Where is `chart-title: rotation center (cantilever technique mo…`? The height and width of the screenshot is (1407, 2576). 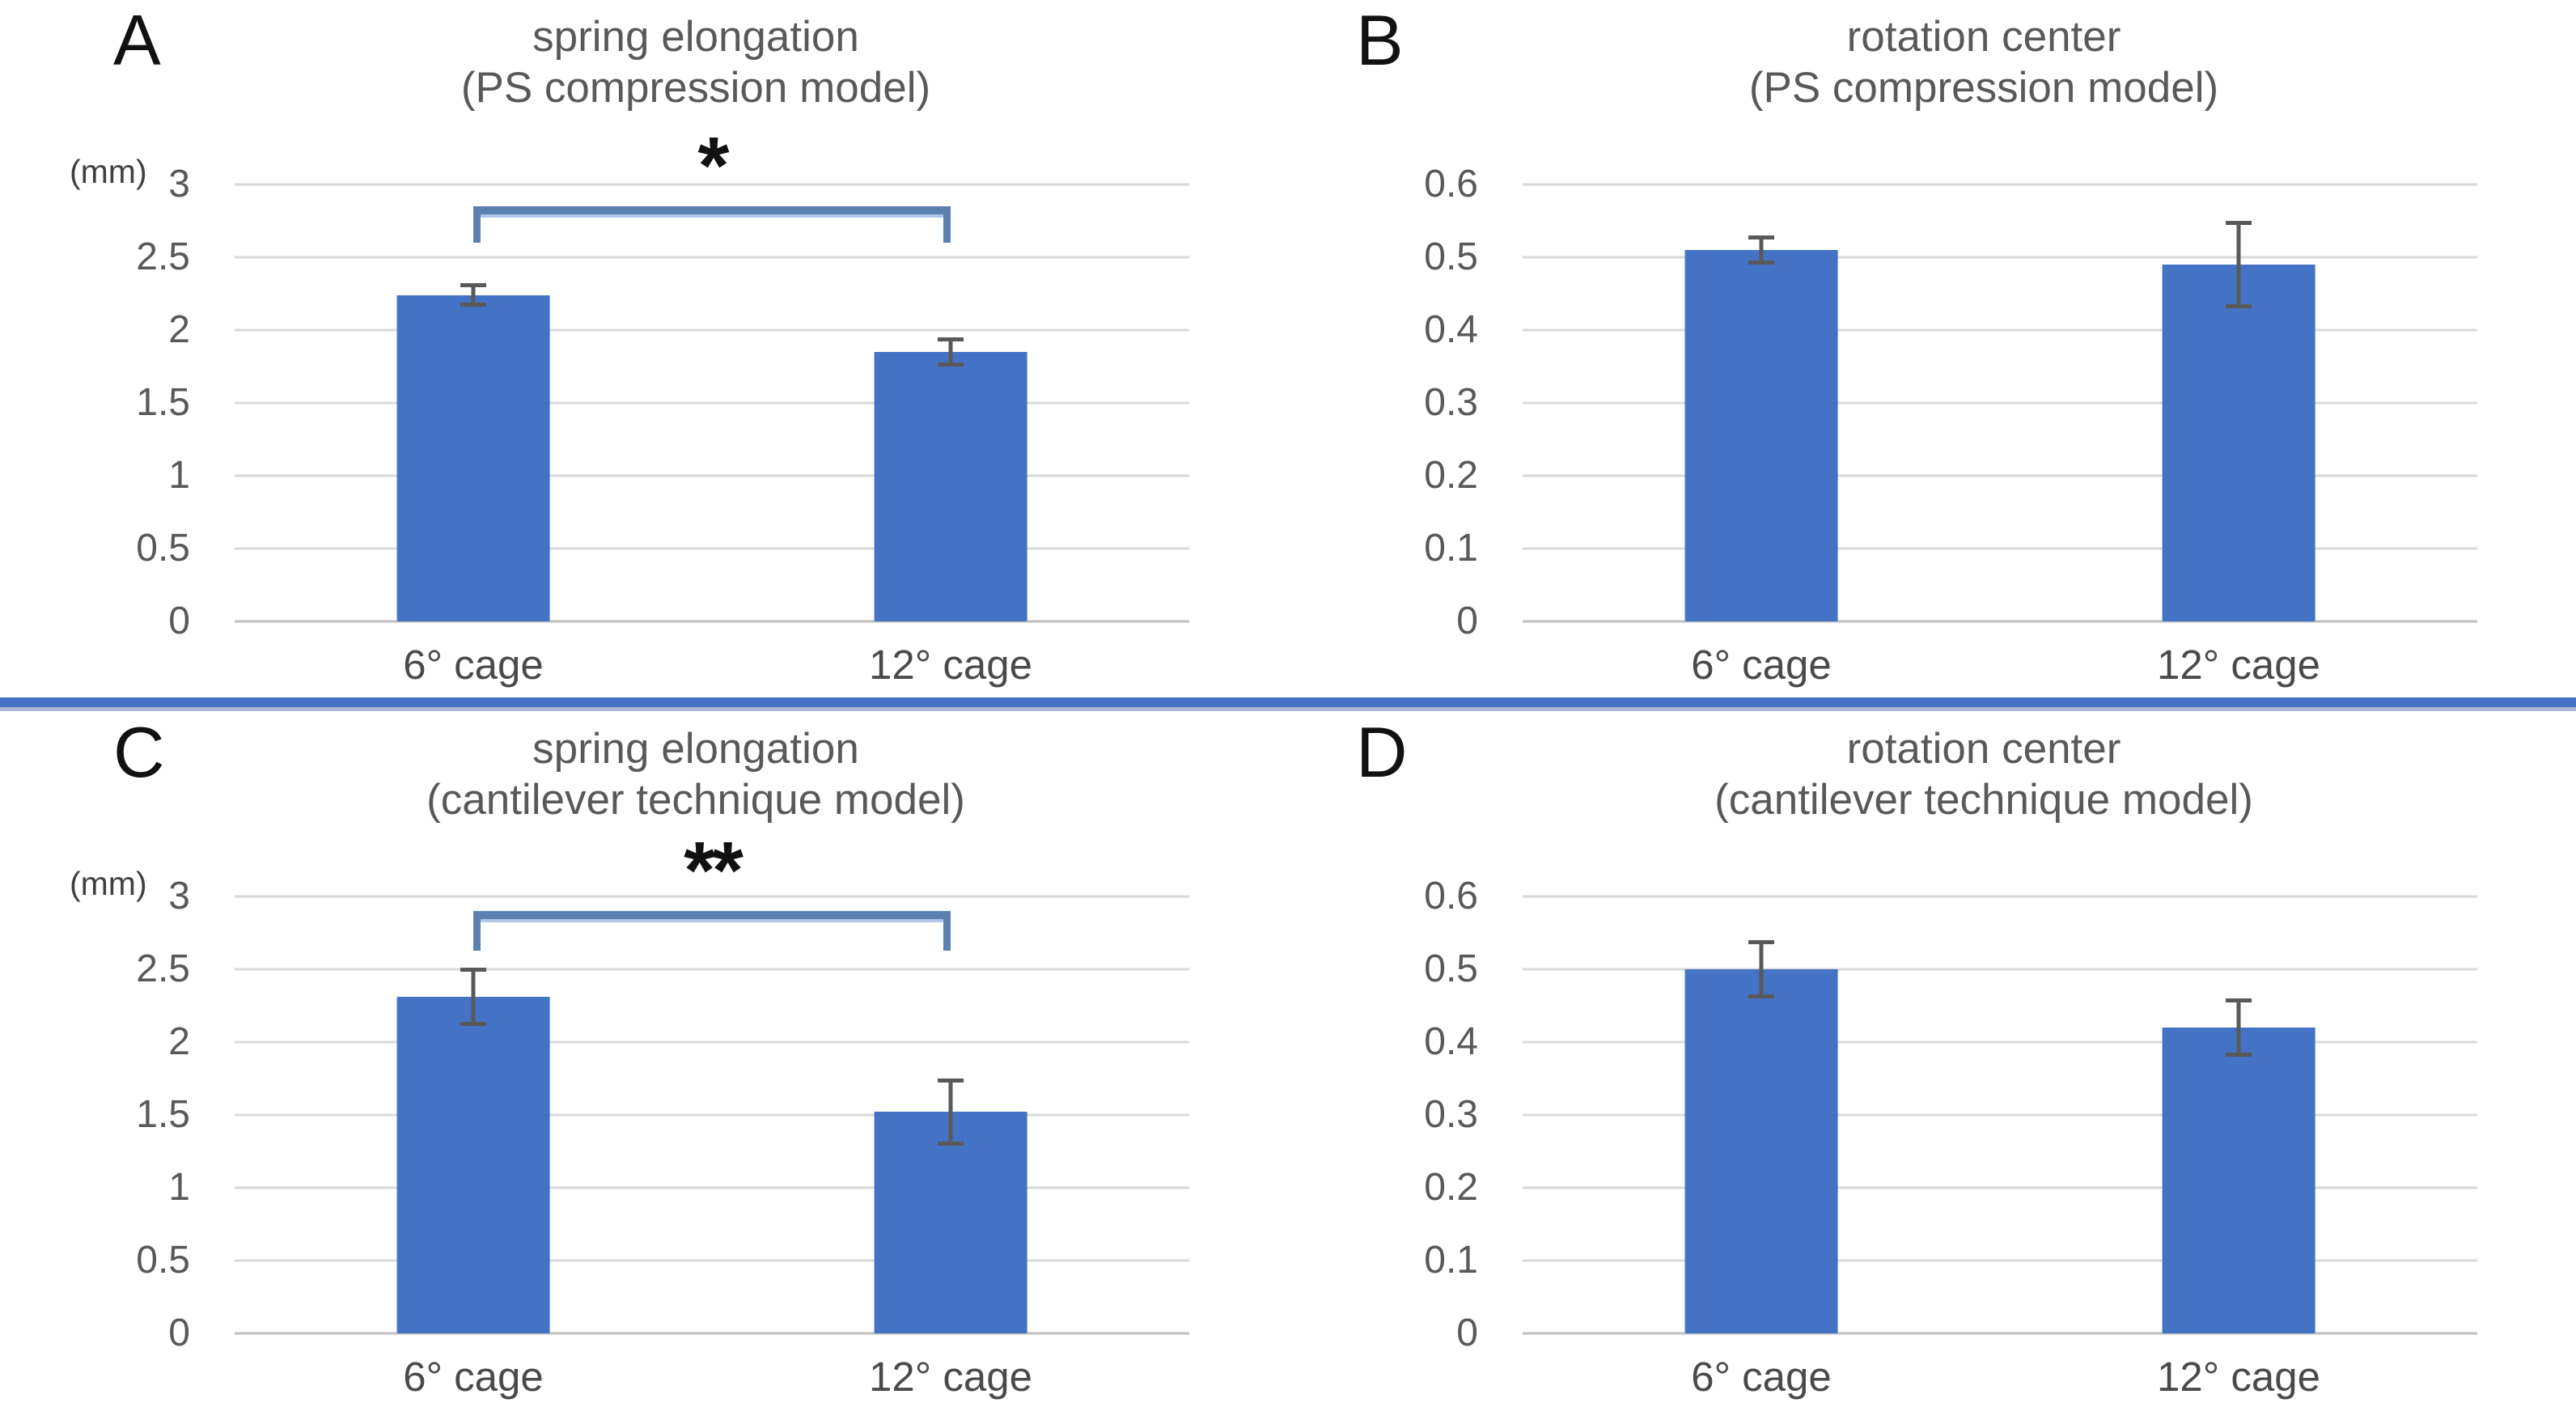 chart-title: rotation center (cantilever technique mo… is located at coordinates (1983, 774).